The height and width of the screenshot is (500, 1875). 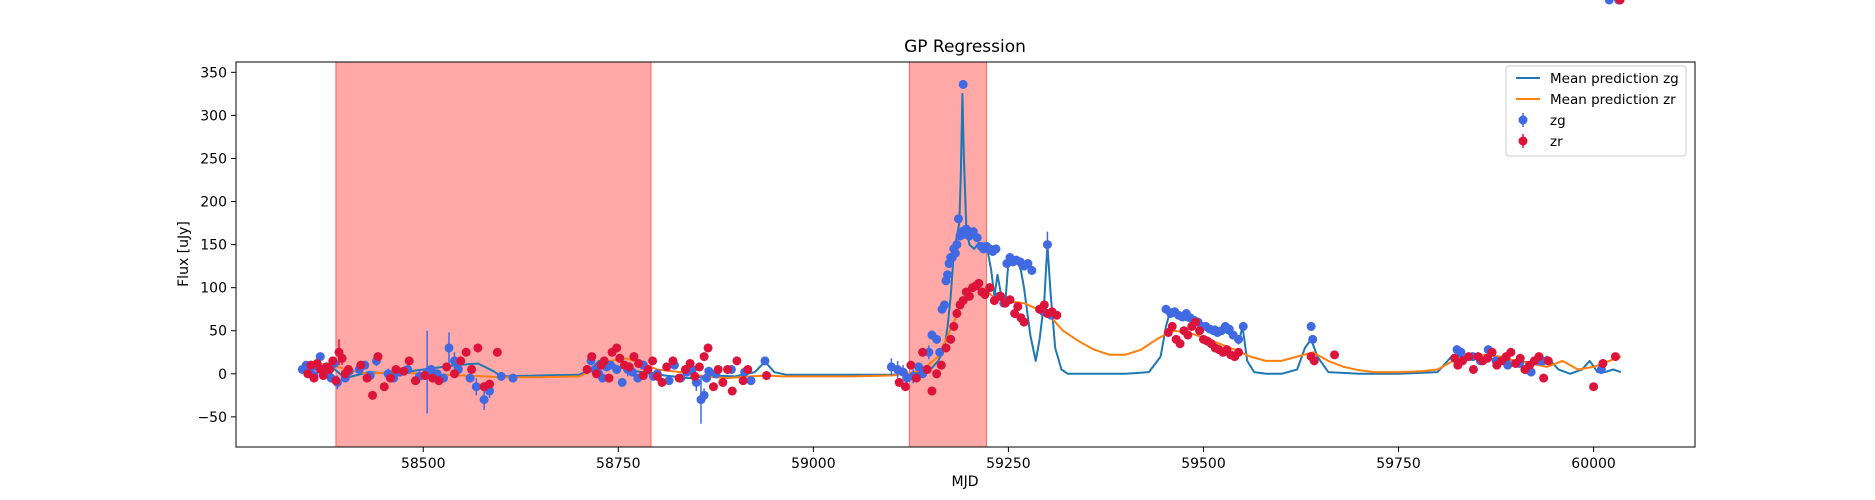 I want to click on y-tick-label: −50, so click(x=212, y=418).